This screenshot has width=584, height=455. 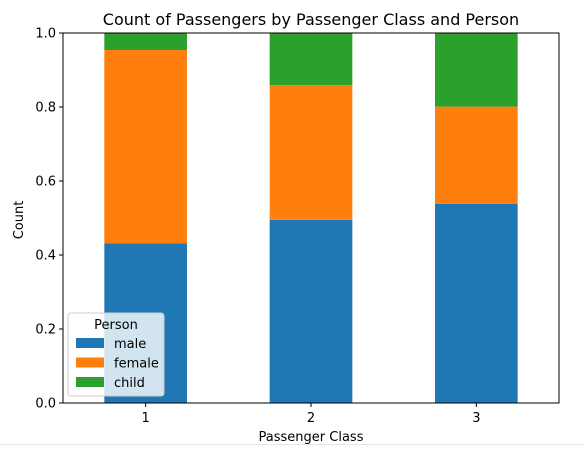 I want to click on legend-label-child: child, so click(x=129, y=383).